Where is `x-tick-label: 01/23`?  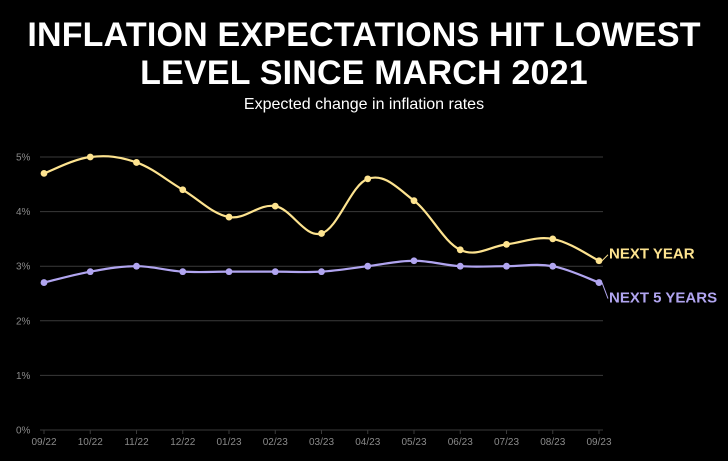 x-tick-label: 01/23 is located at coordinates (228, 442).